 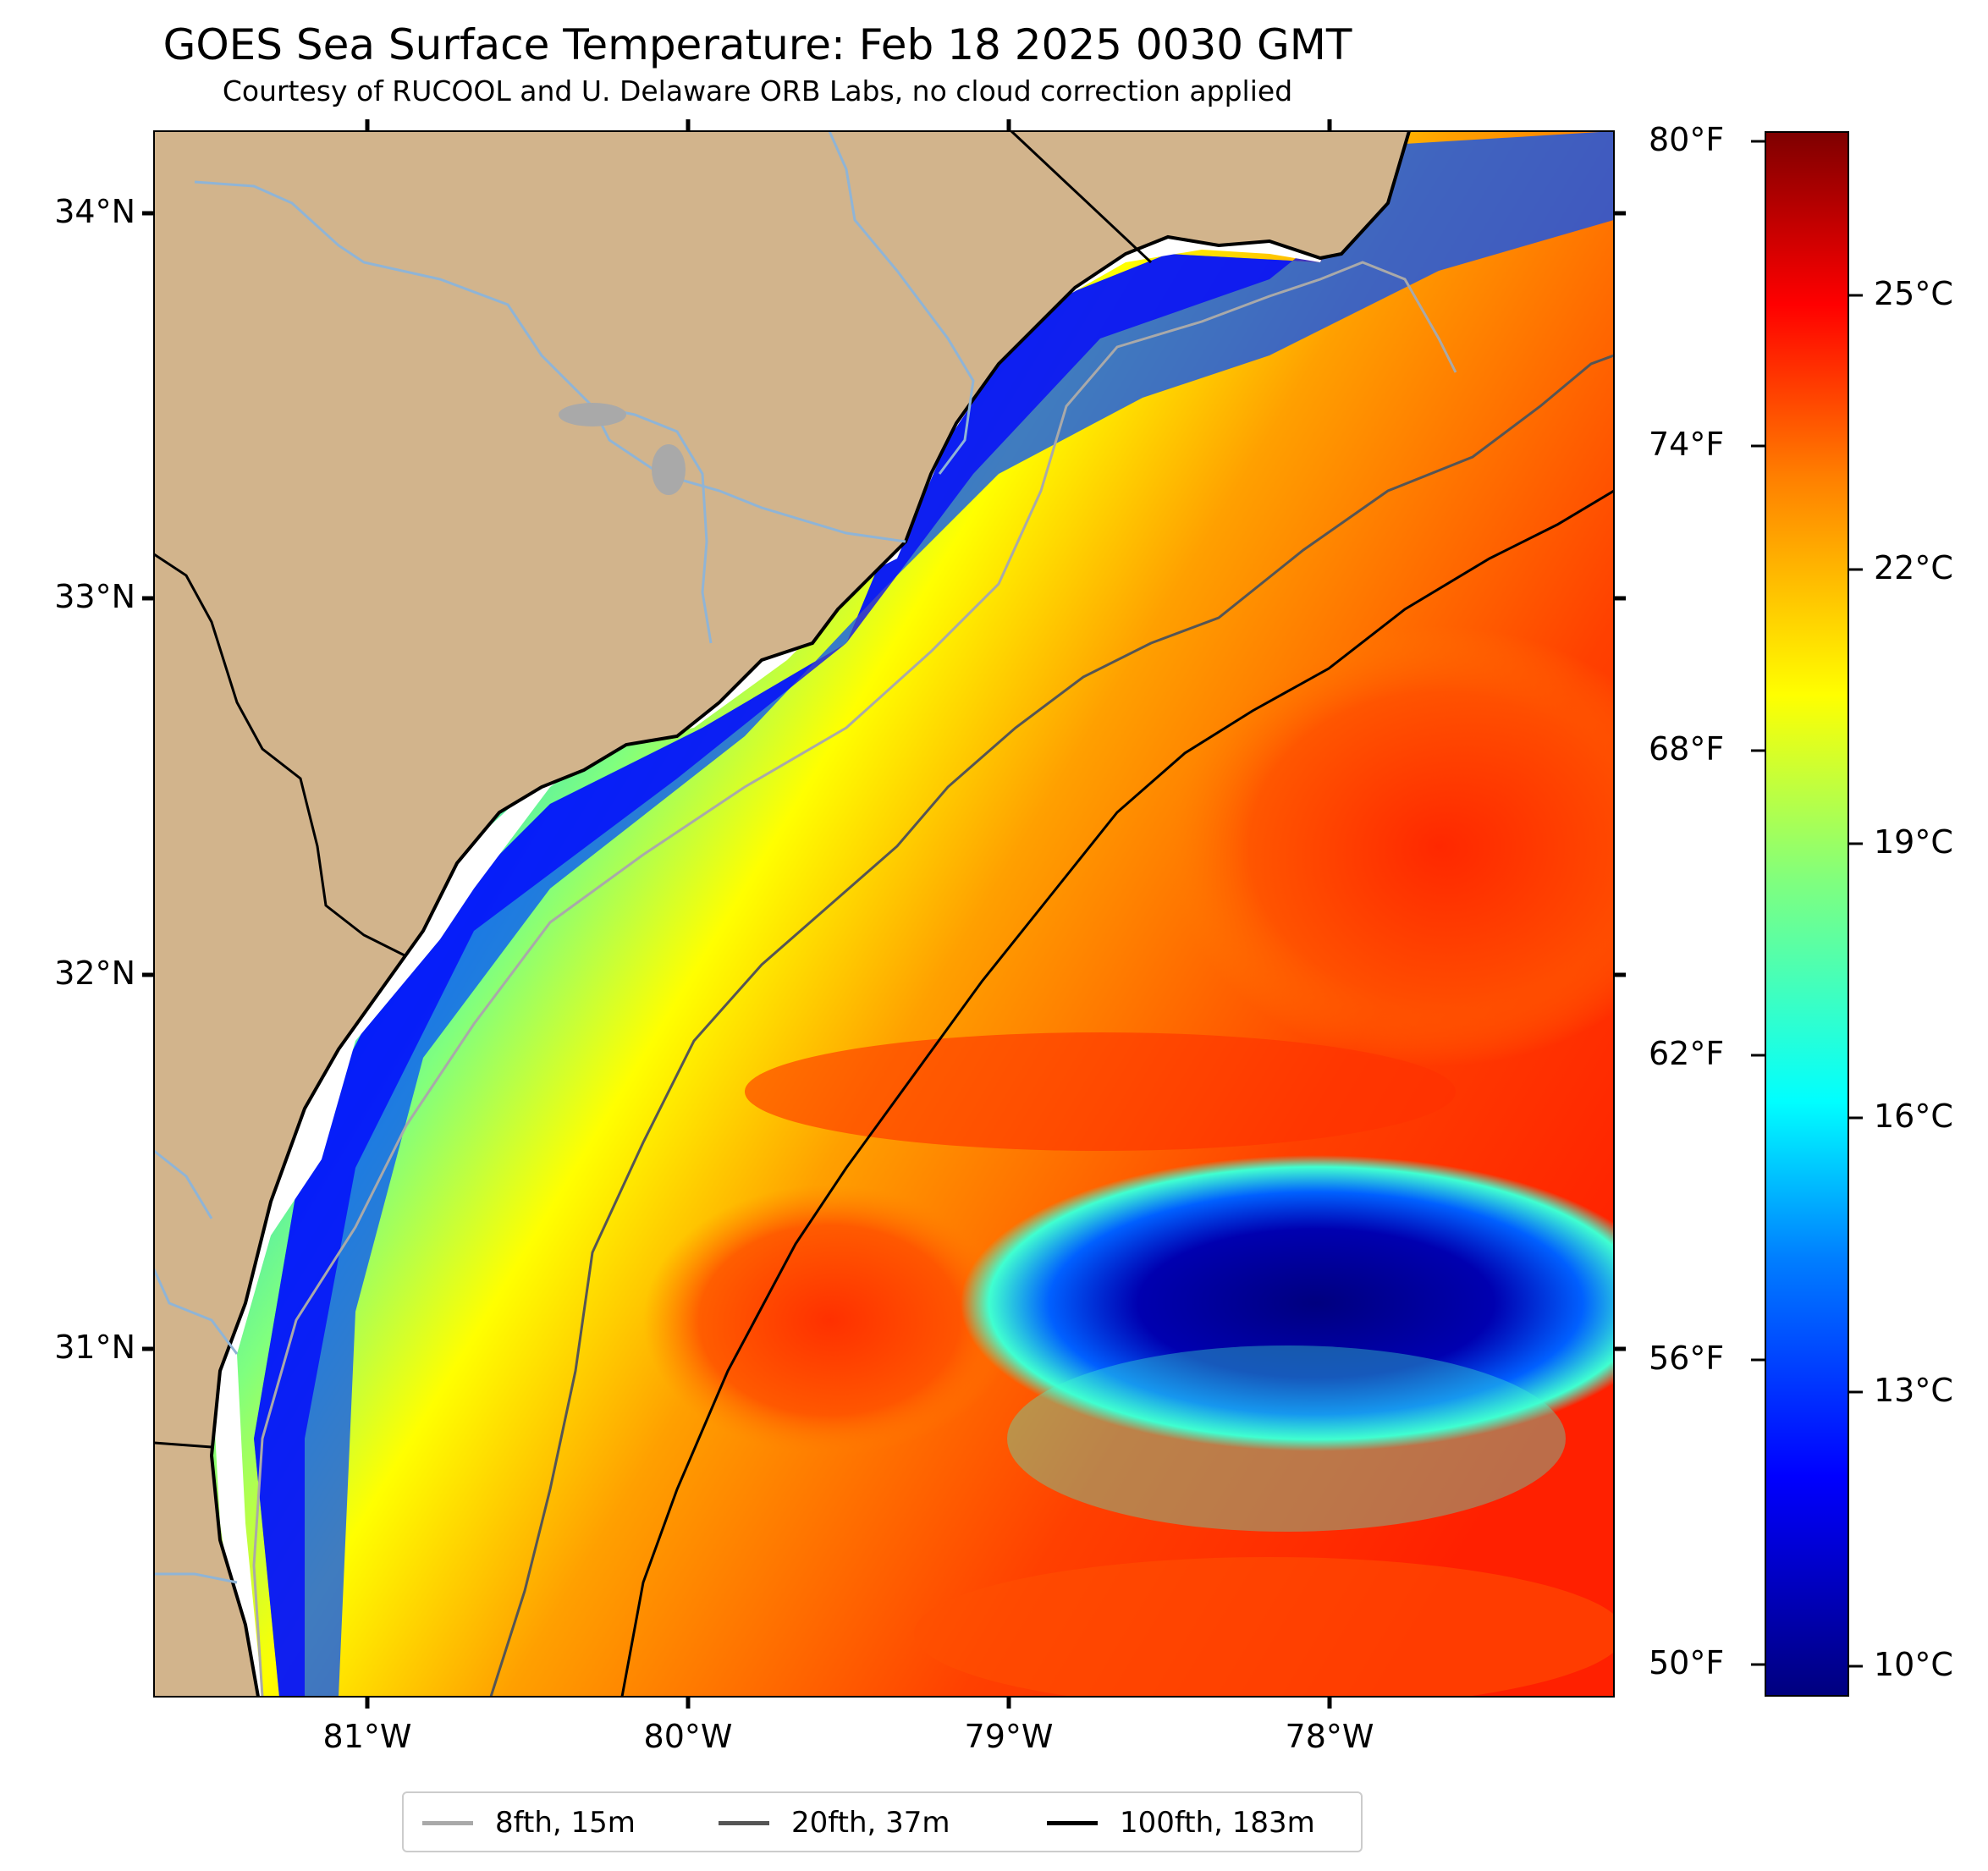 I want to click on colorbar-label-68f: 68°F, so click(x=1687, y=749).